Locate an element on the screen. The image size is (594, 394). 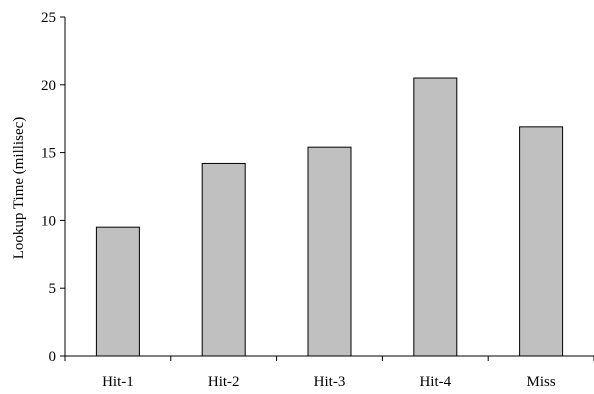
x-tick-label: Hit-3 is located at coordinates (330, 382).